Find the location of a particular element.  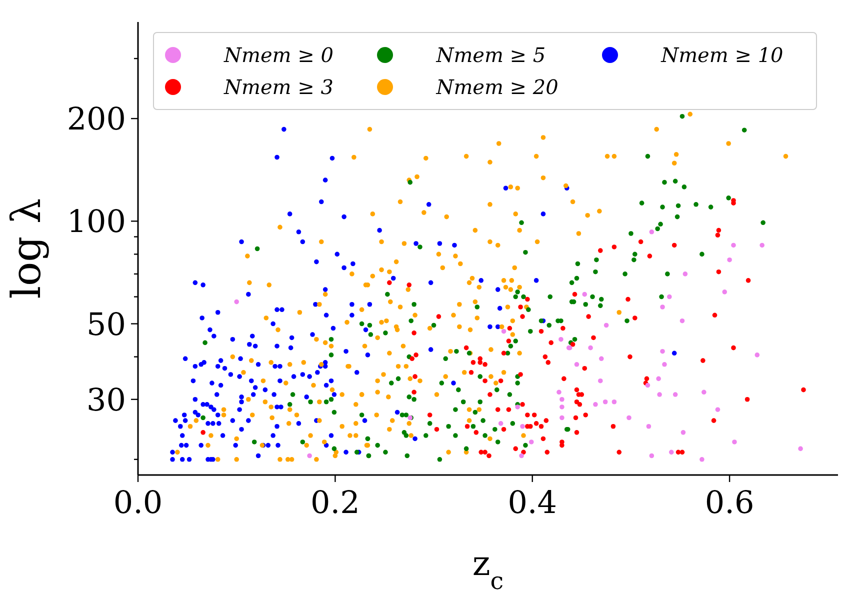

y-axis-title: log λ is located at coordinates (27, 248).